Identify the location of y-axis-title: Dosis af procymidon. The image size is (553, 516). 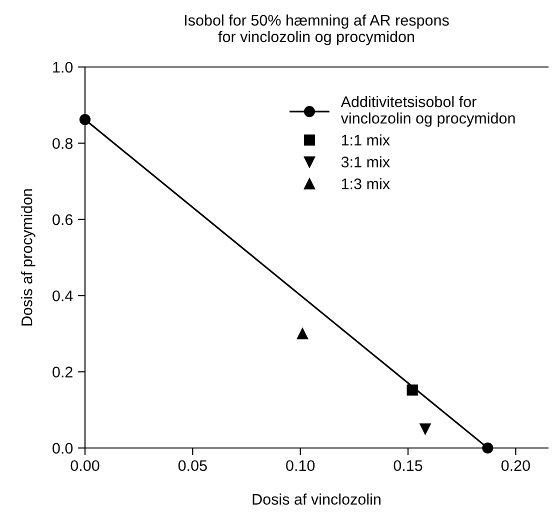
(28, 257).